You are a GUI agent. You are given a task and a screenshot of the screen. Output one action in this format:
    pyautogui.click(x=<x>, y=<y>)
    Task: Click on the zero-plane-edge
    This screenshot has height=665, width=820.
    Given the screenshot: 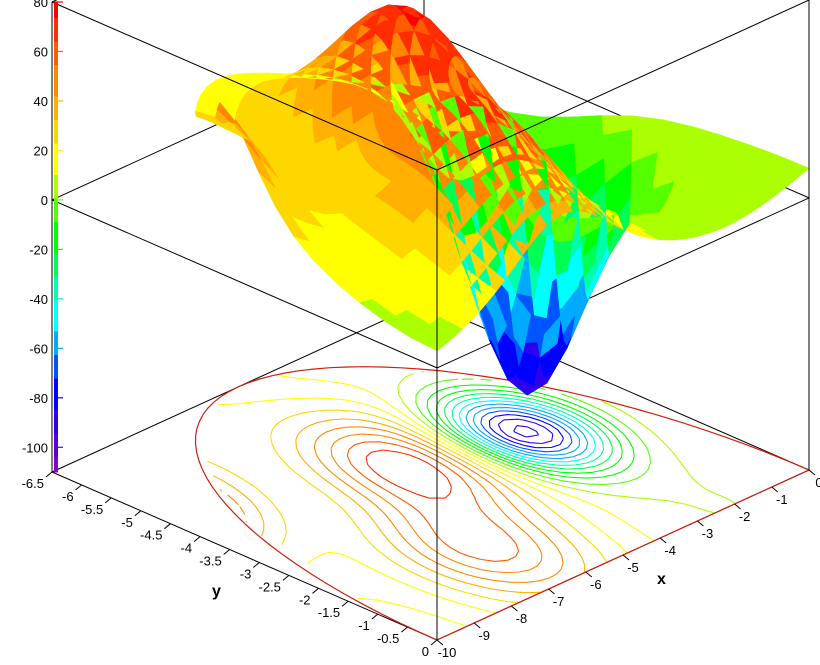 What is the action you would take?
    pyautogui.click(x=244, y=284)
    